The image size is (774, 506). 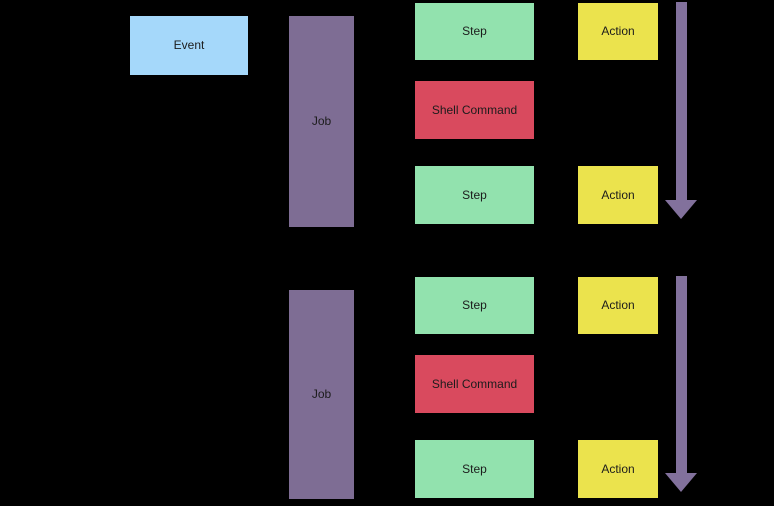 What do you see at coordinates (474, 195) in the screenshot?
I see `step-node-2: Step` at bounding box center [474, 195].